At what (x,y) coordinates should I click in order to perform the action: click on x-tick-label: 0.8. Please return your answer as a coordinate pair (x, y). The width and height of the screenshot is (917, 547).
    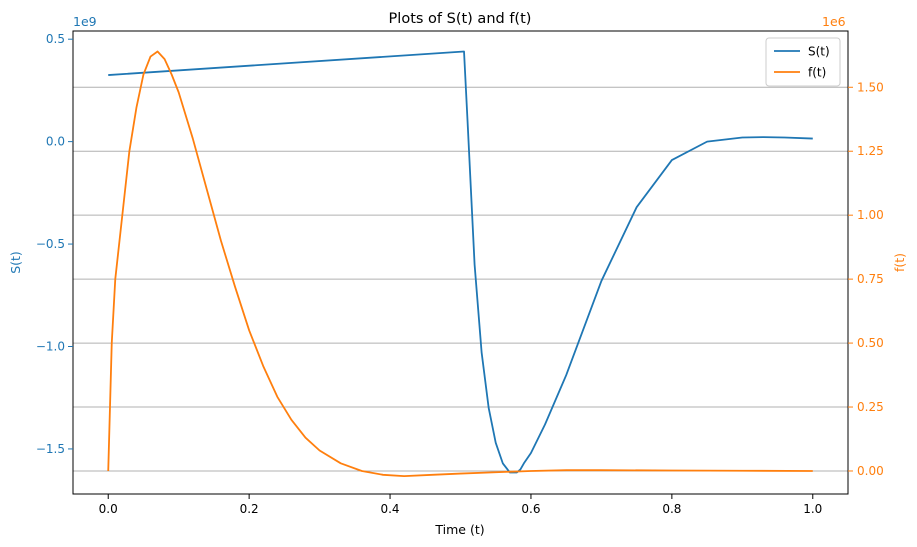
    Looking at the image, I should click on (671, 509).